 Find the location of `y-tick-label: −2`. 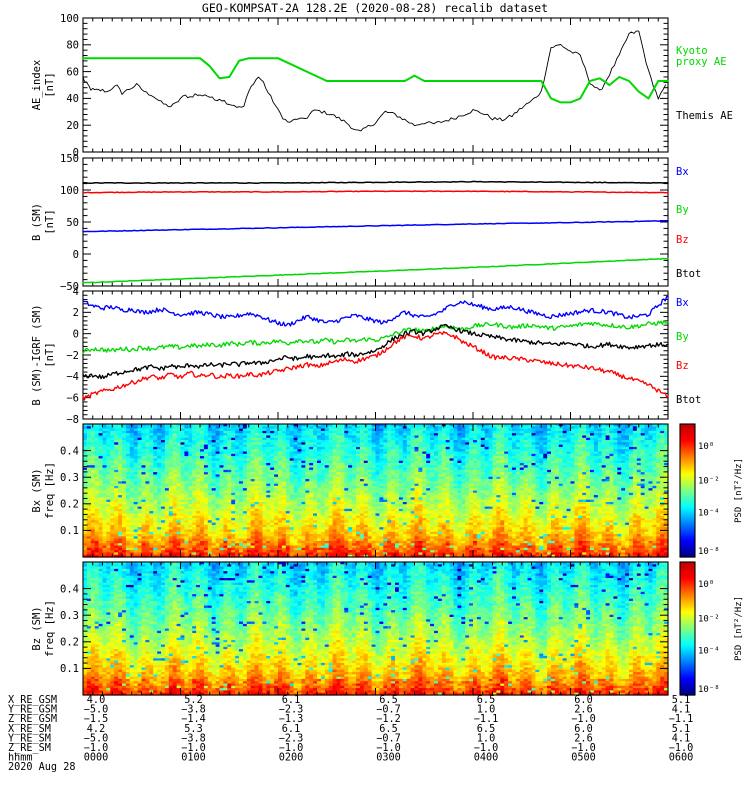

y-tick-label: −2 is located at coordinates (72, 356).